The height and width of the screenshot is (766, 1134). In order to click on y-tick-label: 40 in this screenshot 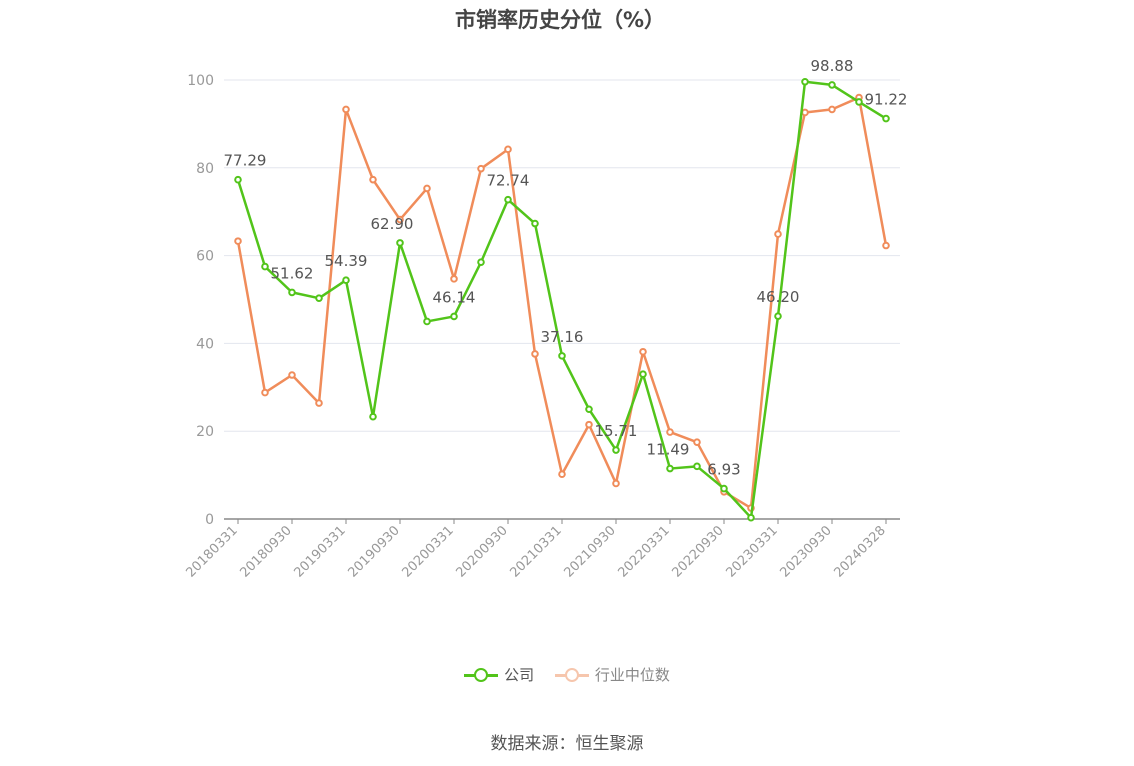, I will do `click(205, 344)`.